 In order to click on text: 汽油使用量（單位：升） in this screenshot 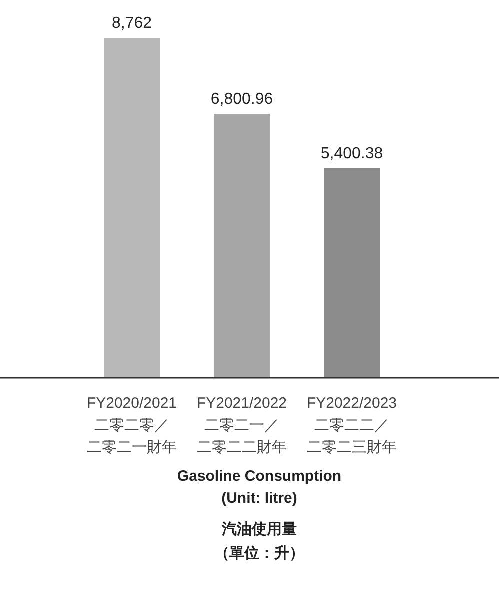, I will do `click(260, 542)`.